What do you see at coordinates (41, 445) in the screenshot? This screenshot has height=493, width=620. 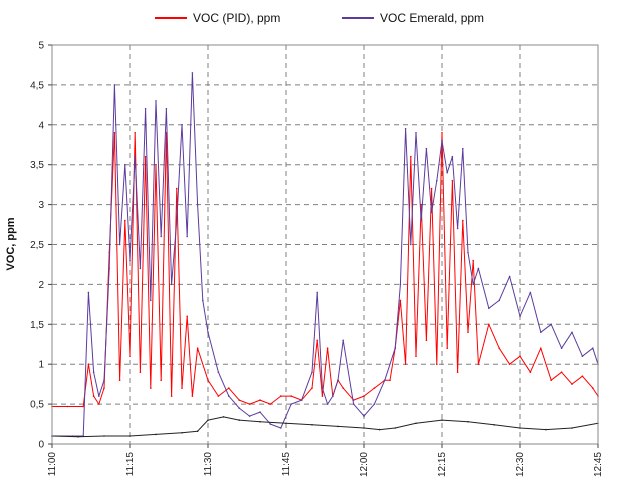 I see `y-tick-label: 0` at bounding box center [41, 445].